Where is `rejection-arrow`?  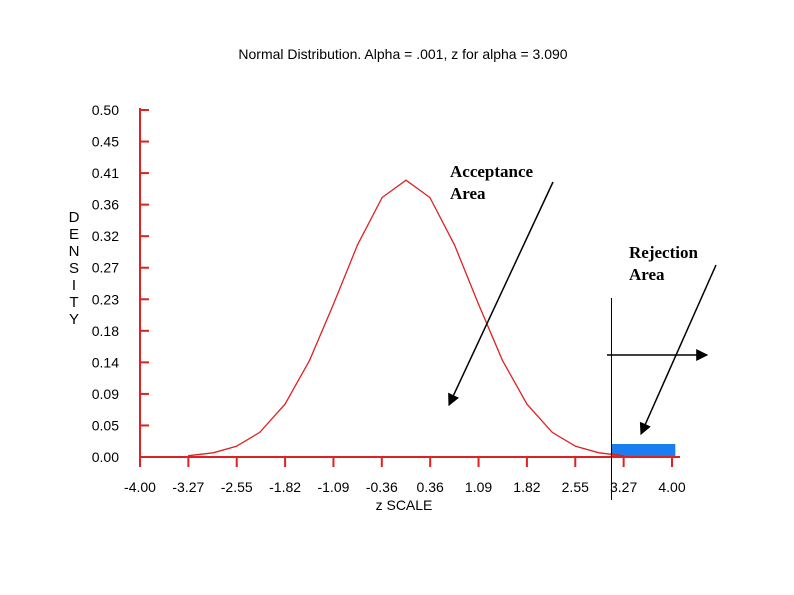
rejection-arrow is located at coordinates (678, 350).